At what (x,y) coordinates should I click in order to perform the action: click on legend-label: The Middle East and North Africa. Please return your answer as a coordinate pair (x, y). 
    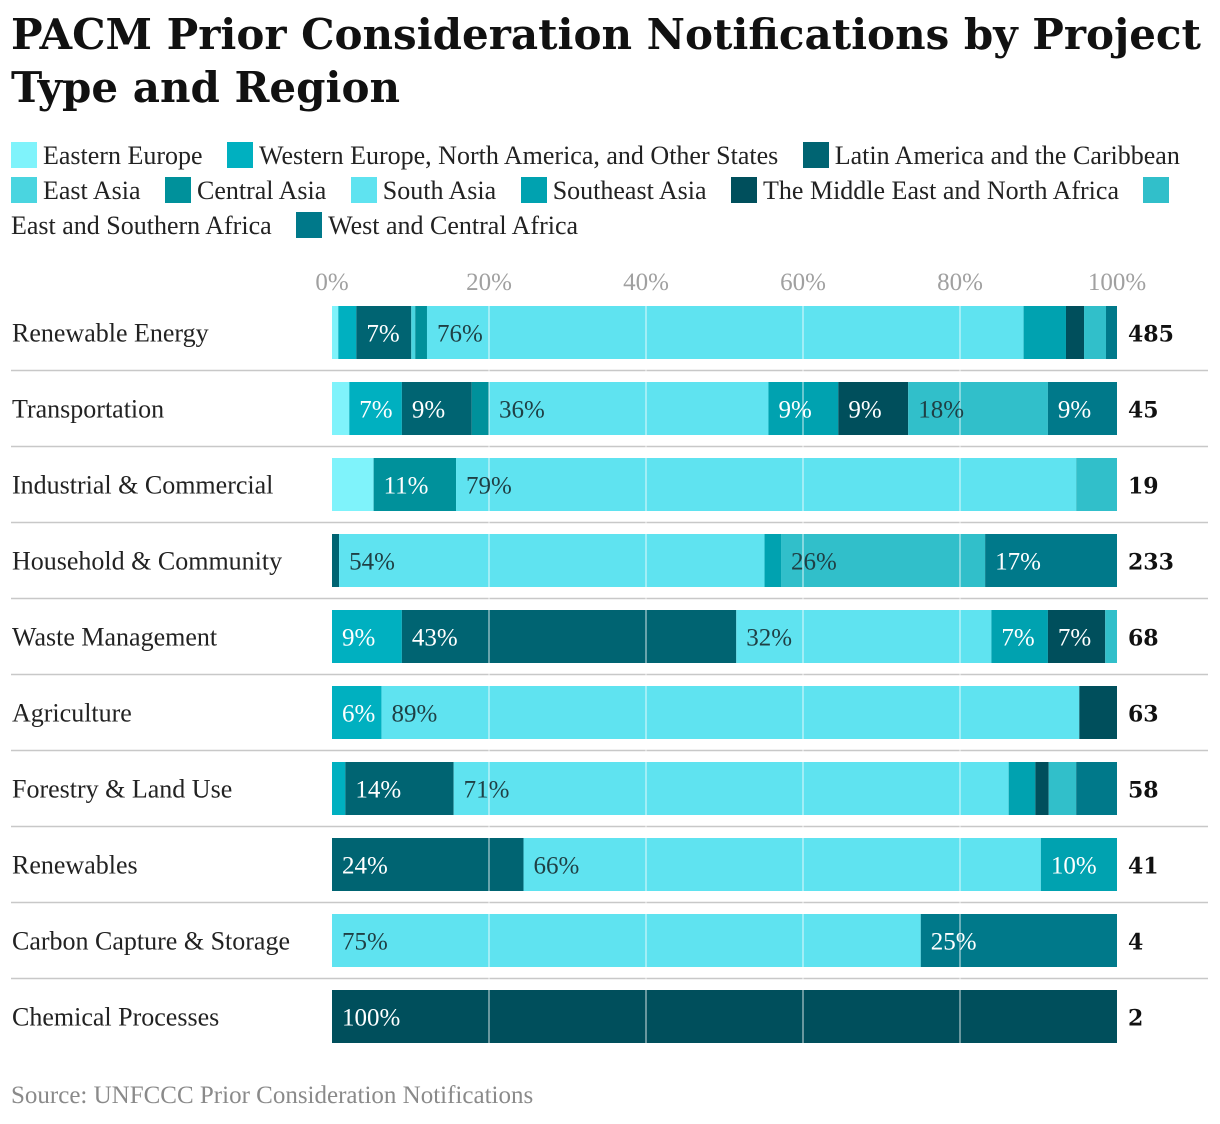
    Looking at the image, I should click on (941, 190).